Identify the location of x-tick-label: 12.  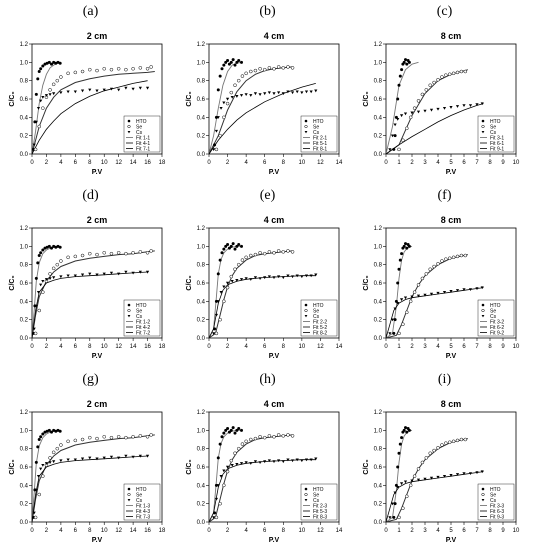
(118, 347).